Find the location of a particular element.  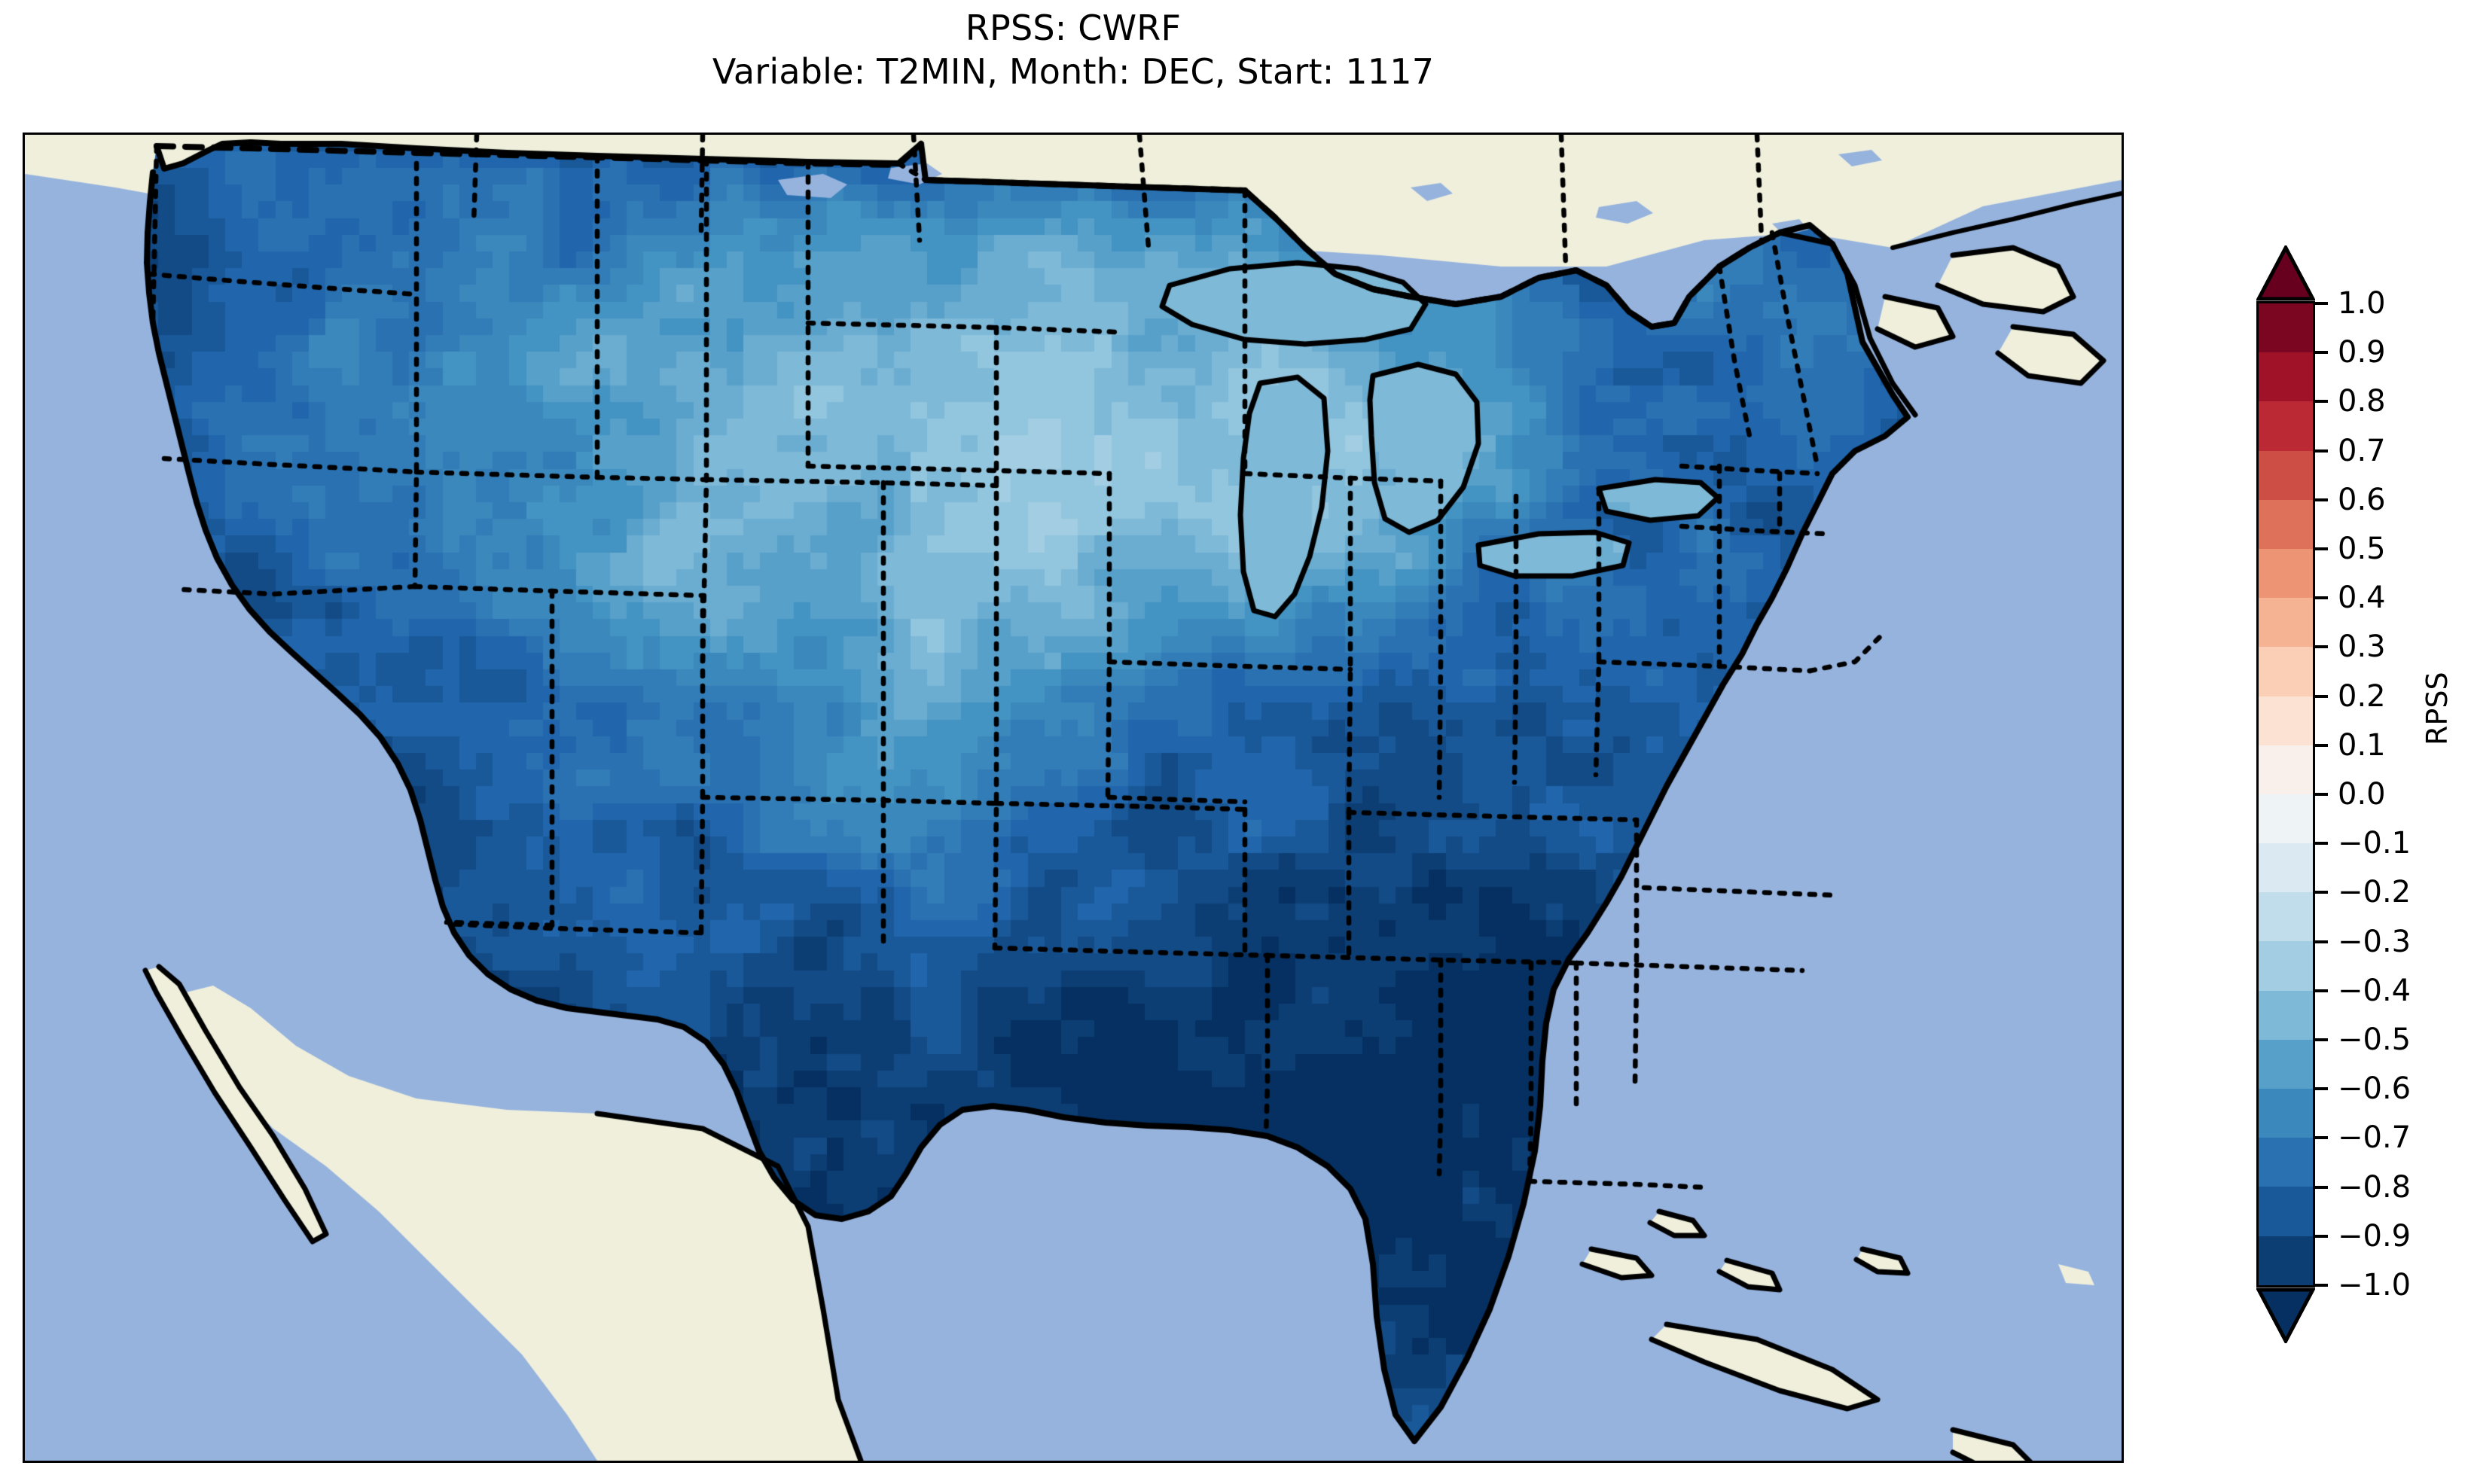

title-line-2: Variable: T2MIN, Month: DEC, Start: 1117 is located at coordinates (1073, 71).